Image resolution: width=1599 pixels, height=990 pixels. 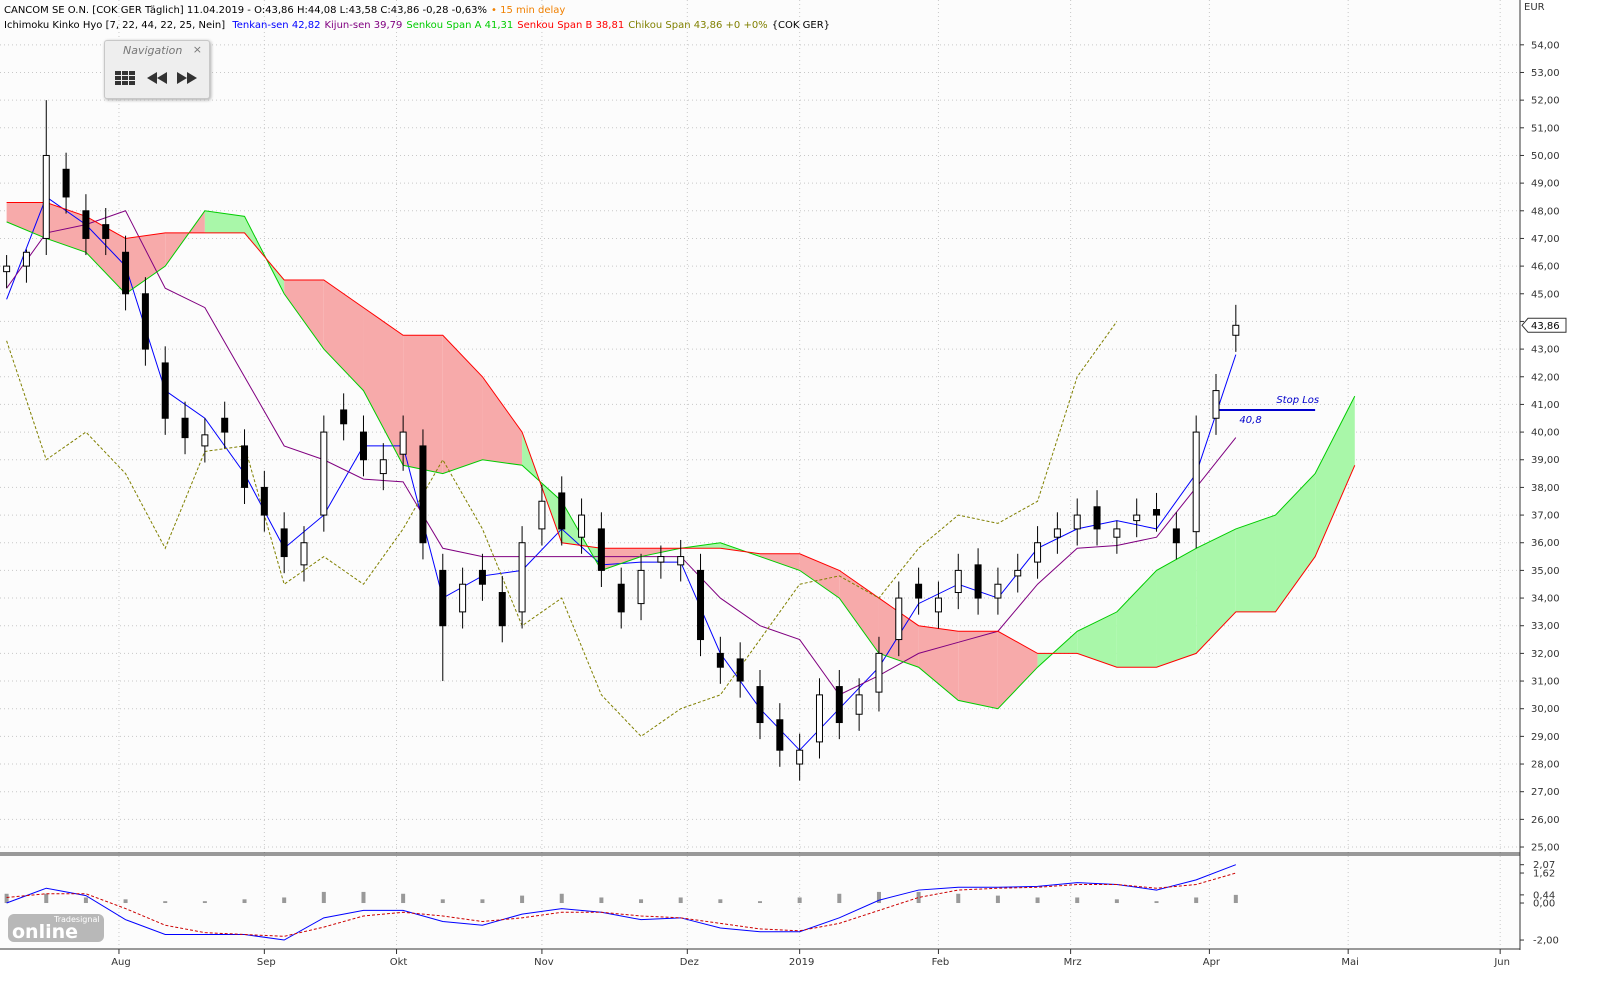 I want to click on menu-icon, so click(x=125, y=78).